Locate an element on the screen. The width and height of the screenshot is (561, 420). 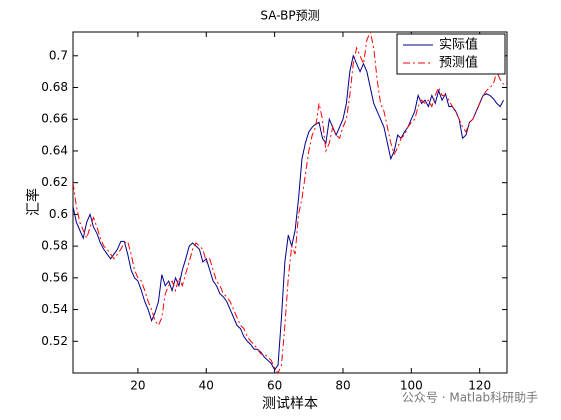
chart-title: SA-BP预测 is located at coordinates (289, 16).